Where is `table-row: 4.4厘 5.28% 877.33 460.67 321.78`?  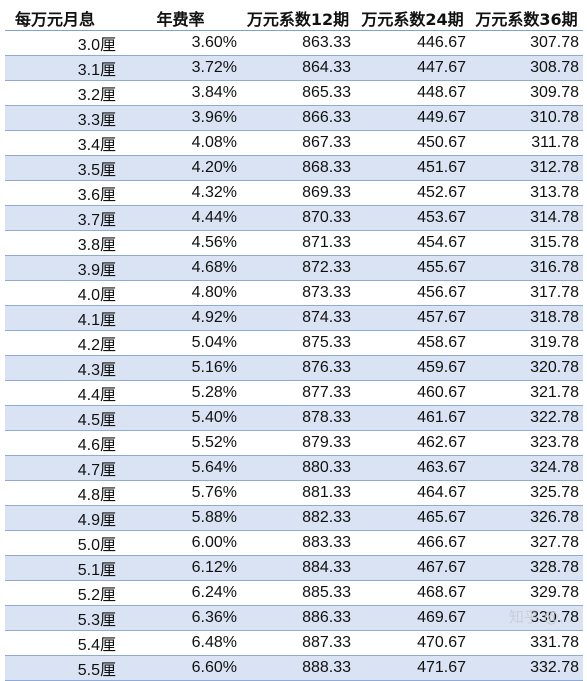 table-row: 4.4厘 5.28% 877.33 460.67 321.78 is located at coordinates (294, 393).